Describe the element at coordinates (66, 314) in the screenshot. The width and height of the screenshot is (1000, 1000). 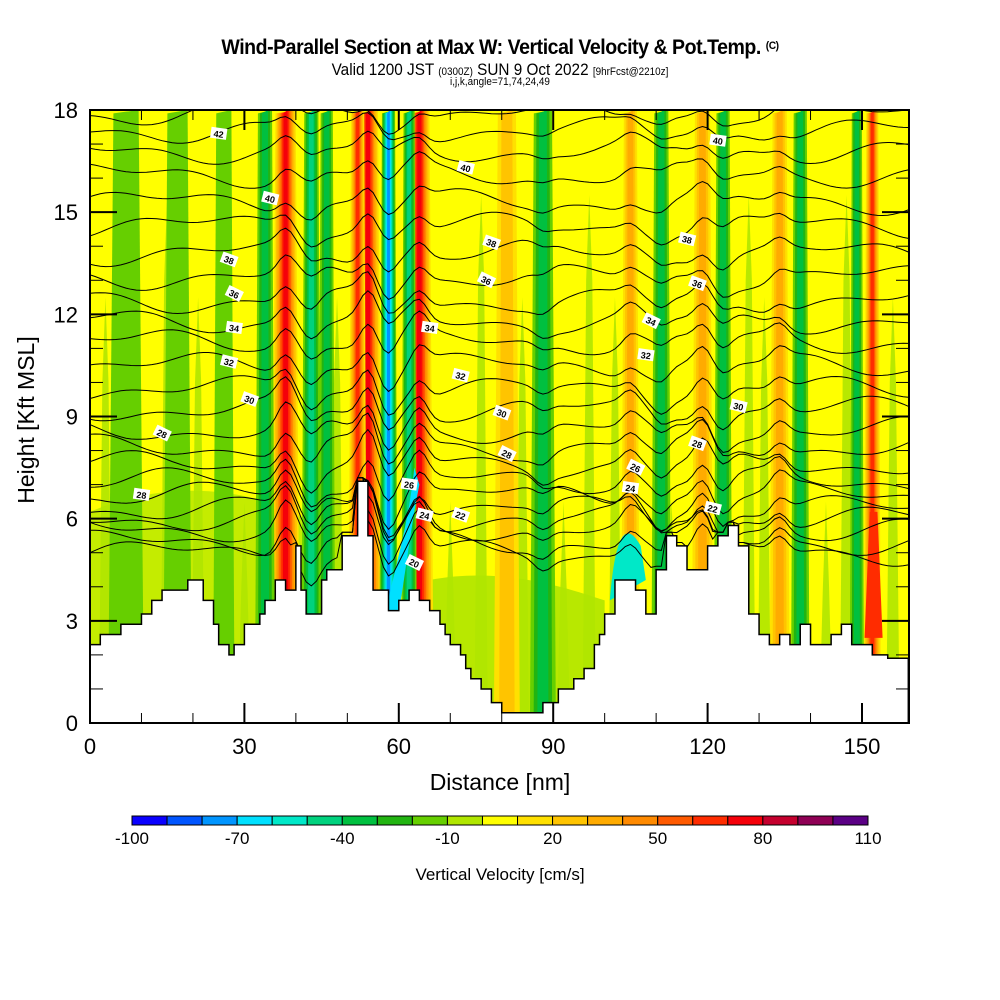
I see `y-tick-label: 12` at that location.